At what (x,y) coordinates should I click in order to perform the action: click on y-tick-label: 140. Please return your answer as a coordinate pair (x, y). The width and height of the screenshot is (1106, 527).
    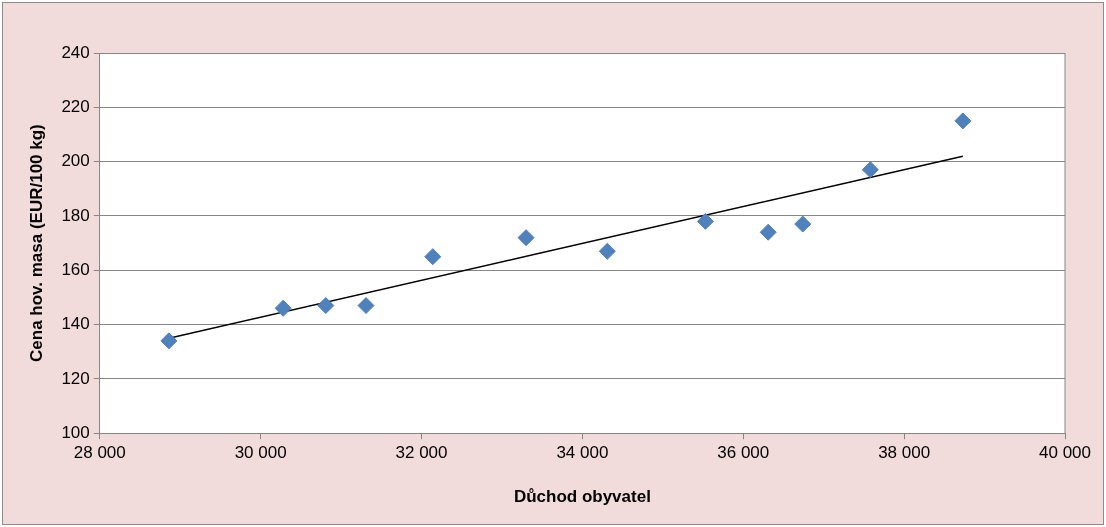
    Looking at the image, I should click on (75, 324).